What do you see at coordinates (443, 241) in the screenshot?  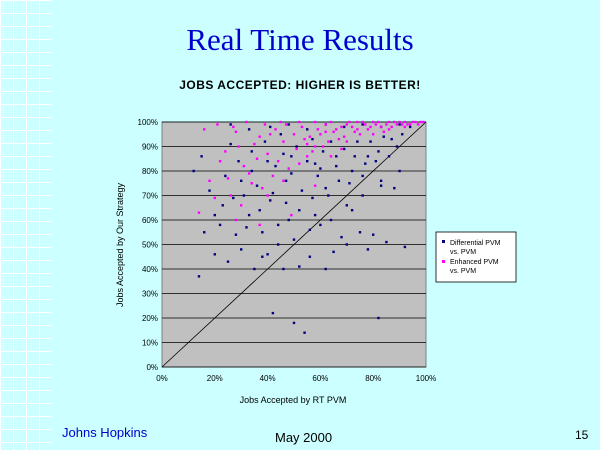 I see `legend-marker-differential` at bounding box center [443, 241].